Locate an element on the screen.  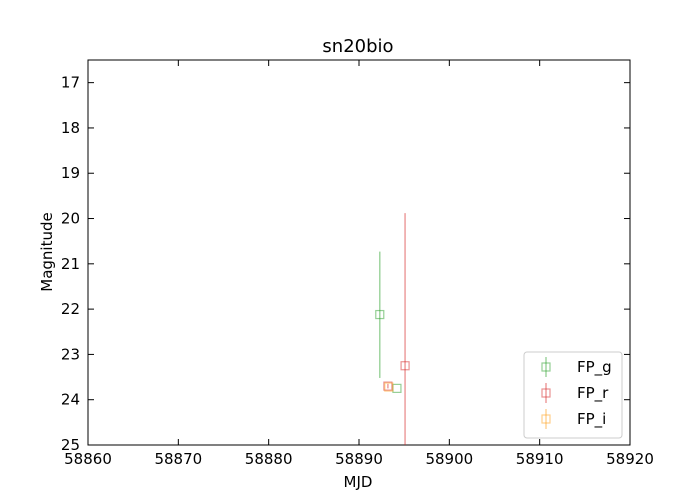
legend-marker-FP_g is located at coordinates (546, 367).